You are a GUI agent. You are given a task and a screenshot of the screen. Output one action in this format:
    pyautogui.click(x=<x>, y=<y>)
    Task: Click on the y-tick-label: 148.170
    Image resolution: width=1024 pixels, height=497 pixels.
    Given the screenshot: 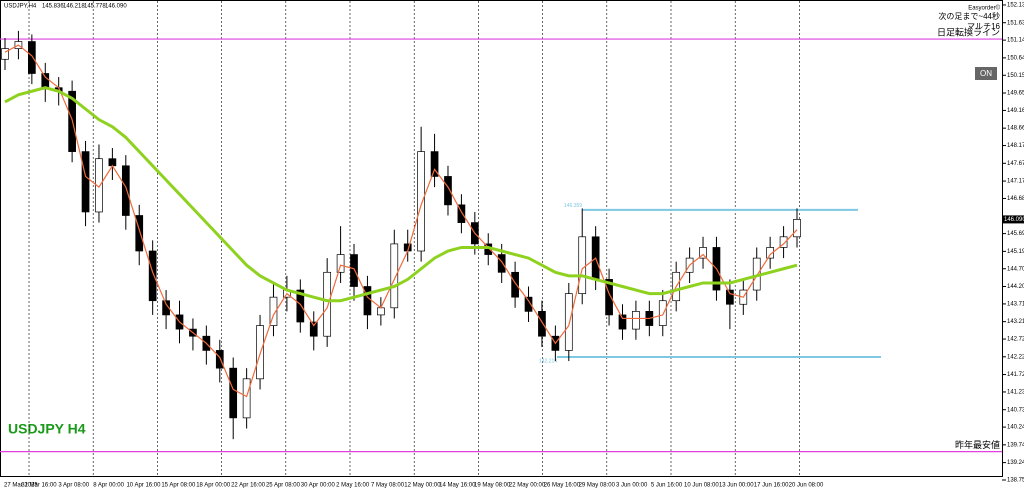 What is the action you would take?
    pyautogui.click(x=1015, y=146)
    